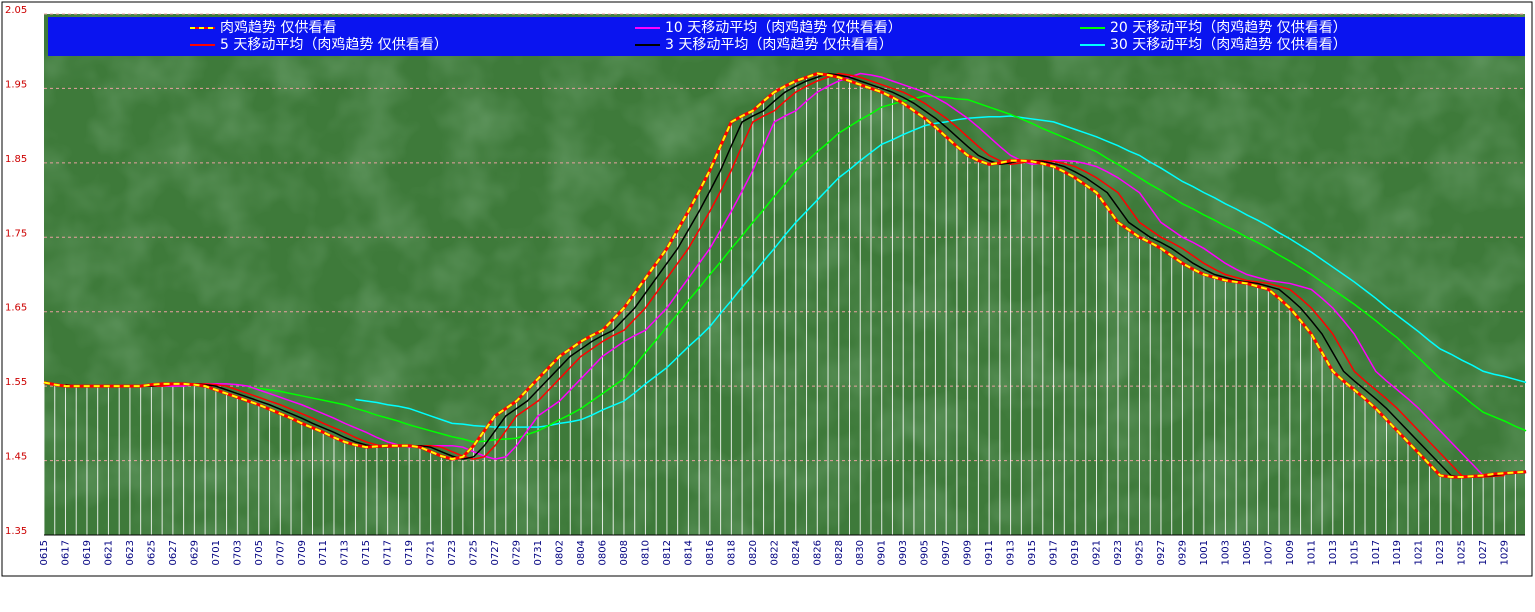 The height and width of the screenshot is (612, 1535). I want to click on x-tick-label: 1005, so click(1247, 552).